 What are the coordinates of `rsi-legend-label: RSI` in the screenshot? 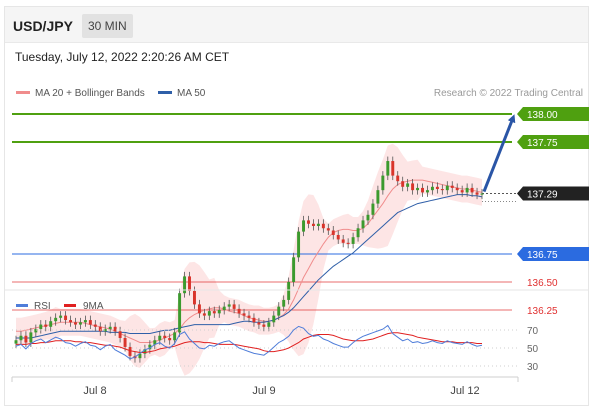 It's located at (42, 306).